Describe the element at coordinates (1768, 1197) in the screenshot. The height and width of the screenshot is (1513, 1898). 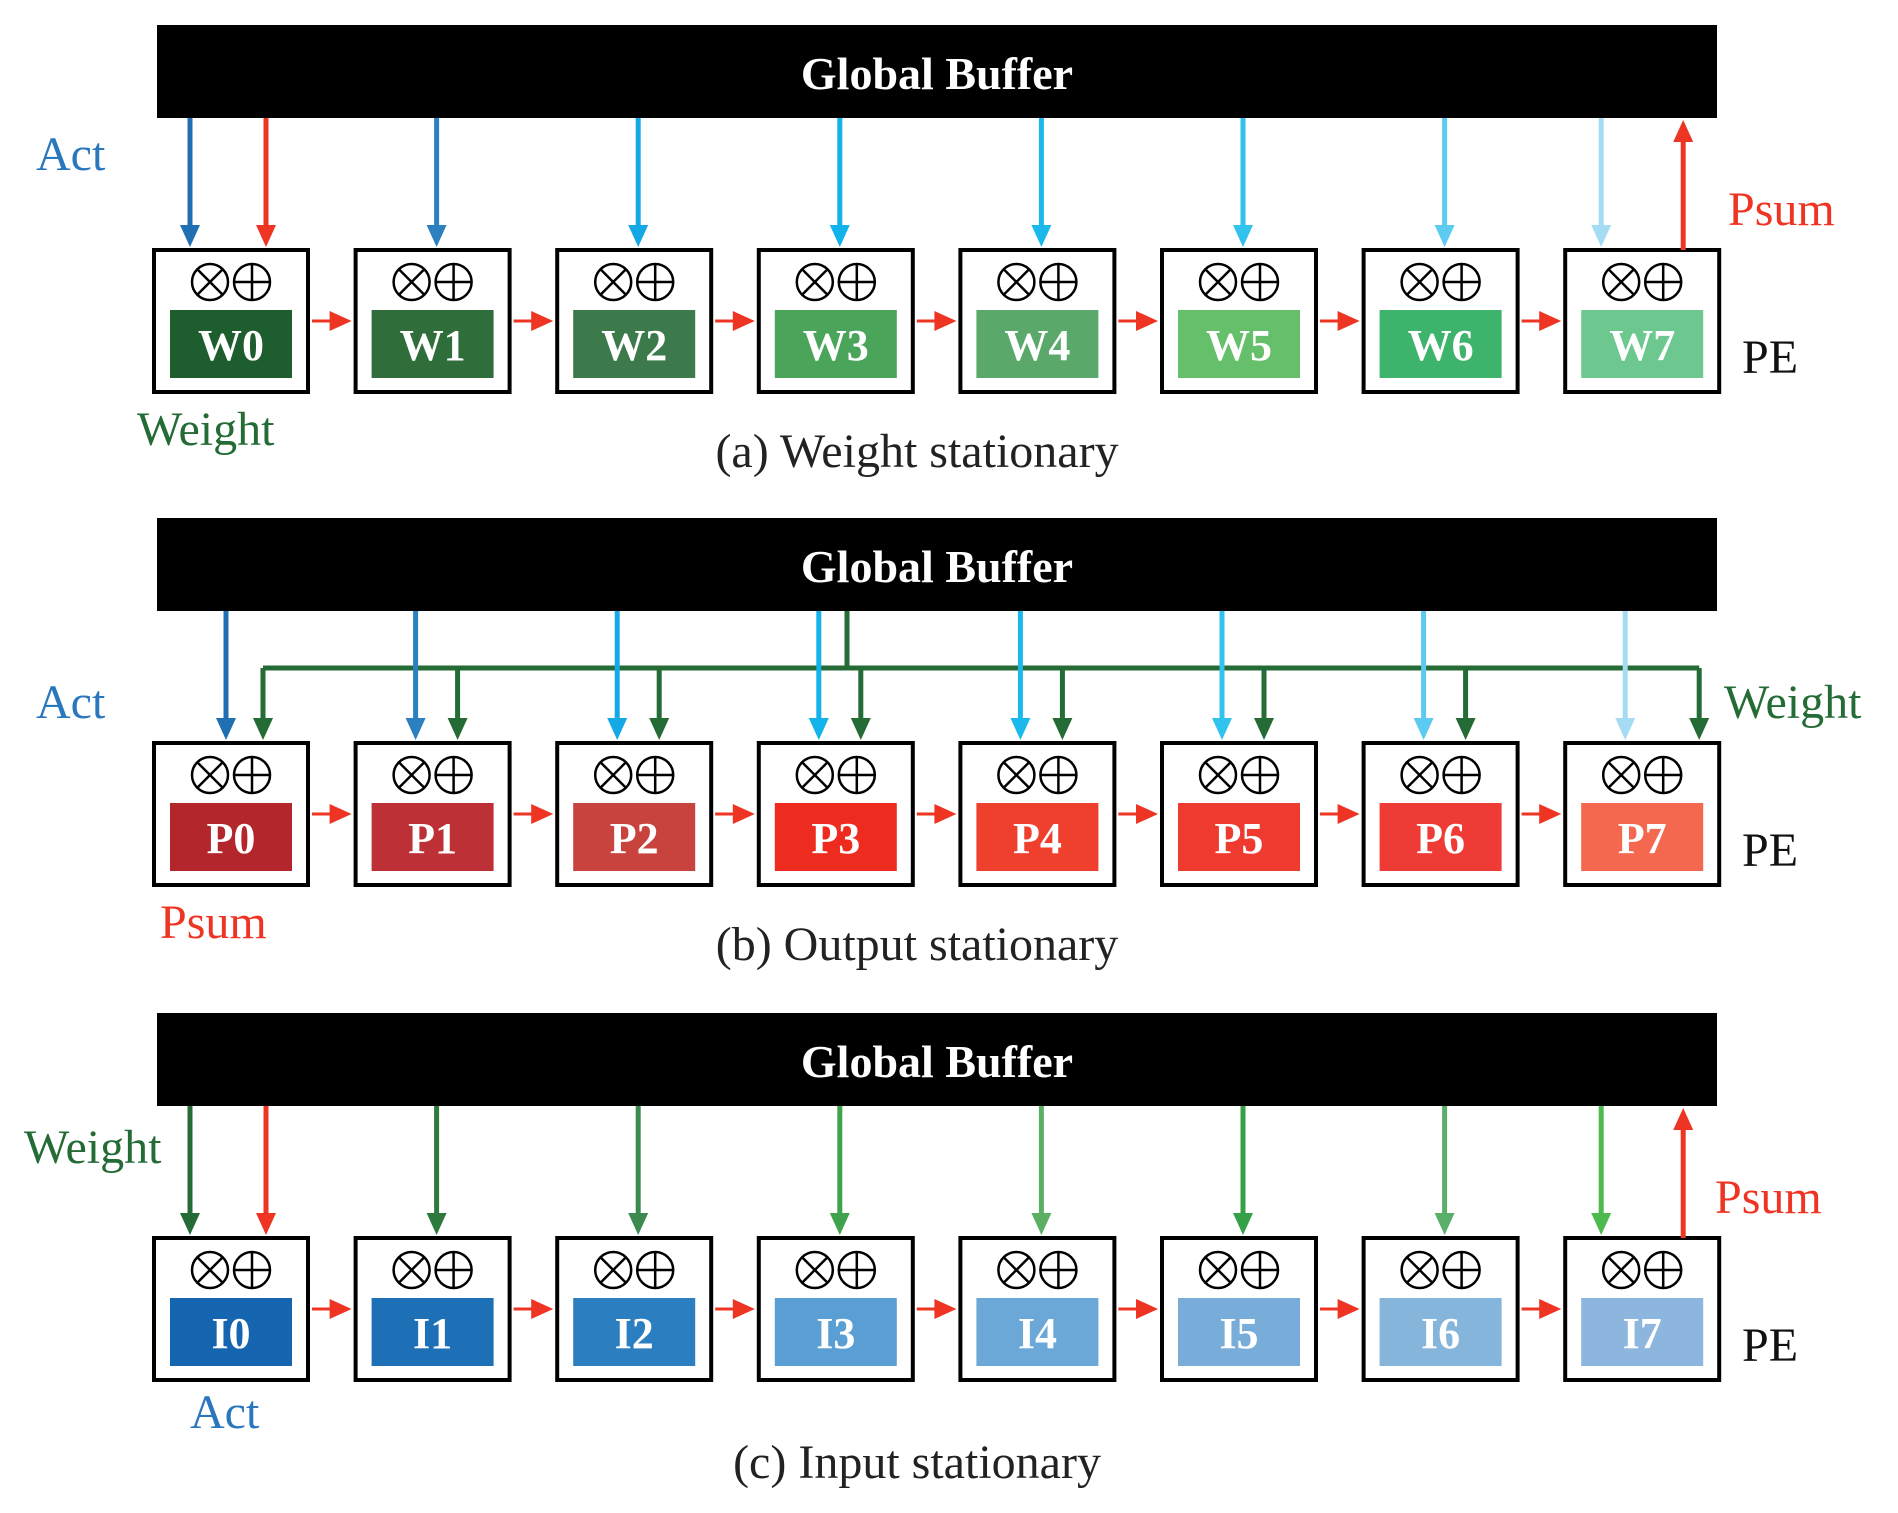
I see `psum-label: Psum` at that location.